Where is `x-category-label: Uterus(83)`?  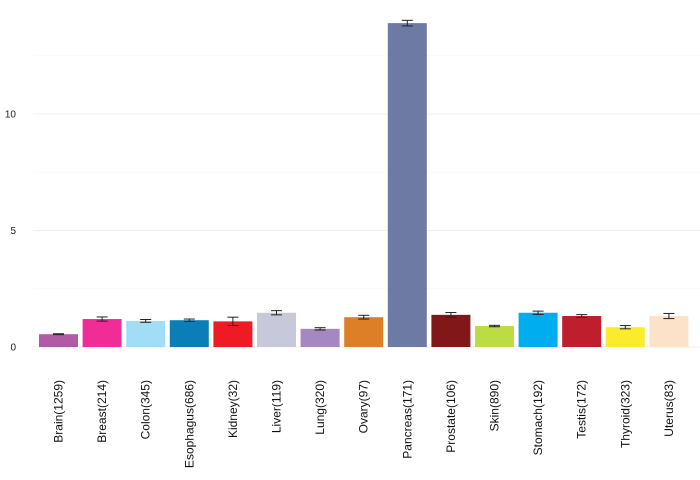
x-category-label: Uterus(83) is located at coordinates (669, 408).